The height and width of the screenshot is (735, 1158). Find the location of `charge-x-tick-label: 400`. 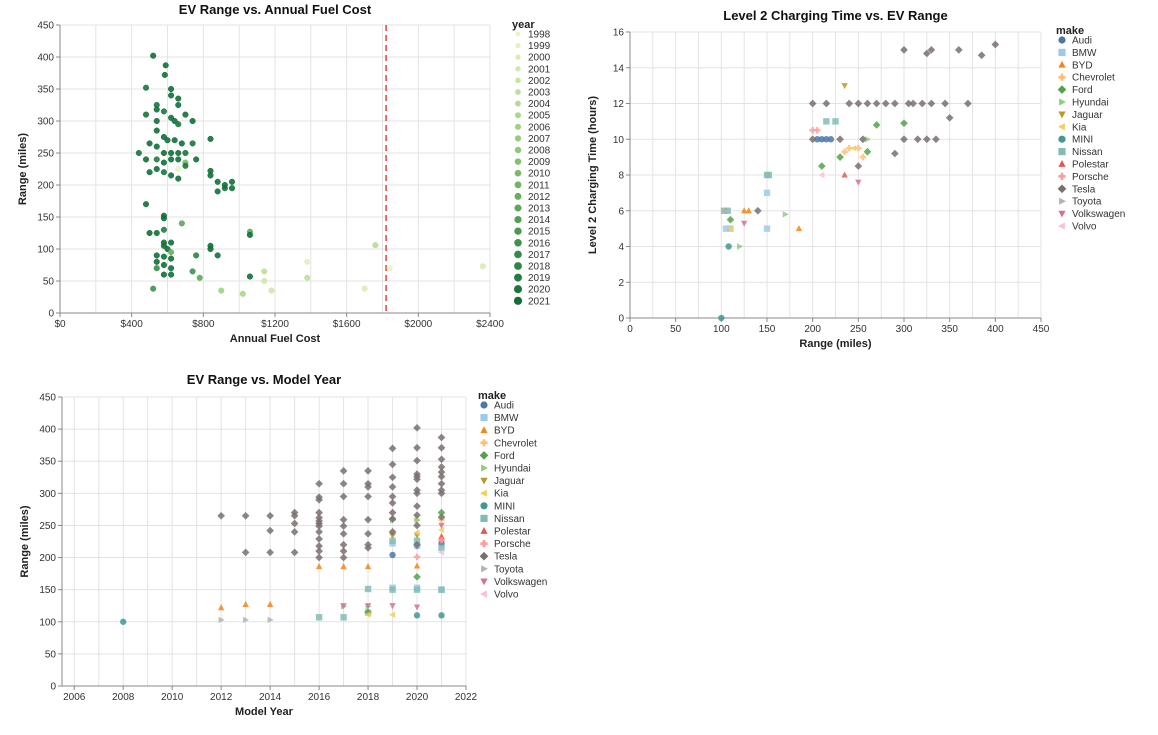

charge-x-tick-label: 400 is located at coordinates (995, 329).